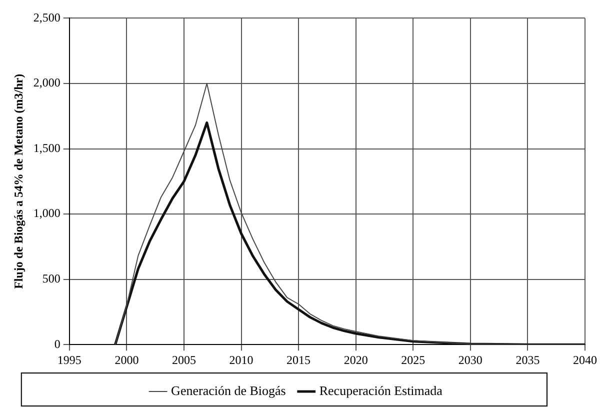 Image resolution: width=608 pixels, height=417 pixels. What do you see at coordinates (46, 147) in the screenshot?
I see `y-tick-label: 1,500` at bounding box center [46, 147].